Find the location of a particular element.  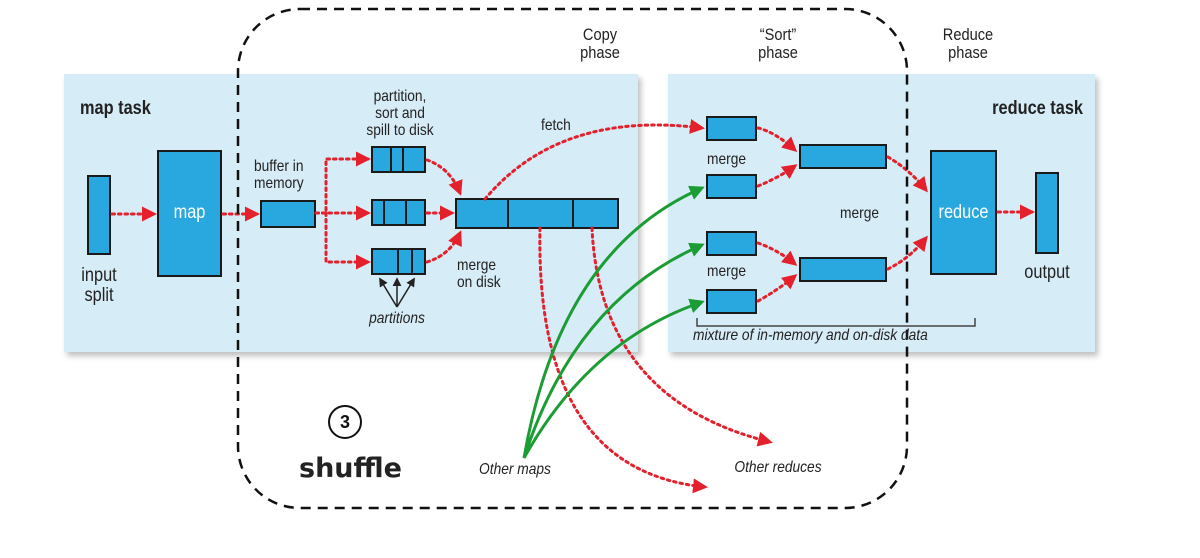

partition-sort-spill-label: partition, sort and spill to disk is located at coordinates (400, 113).